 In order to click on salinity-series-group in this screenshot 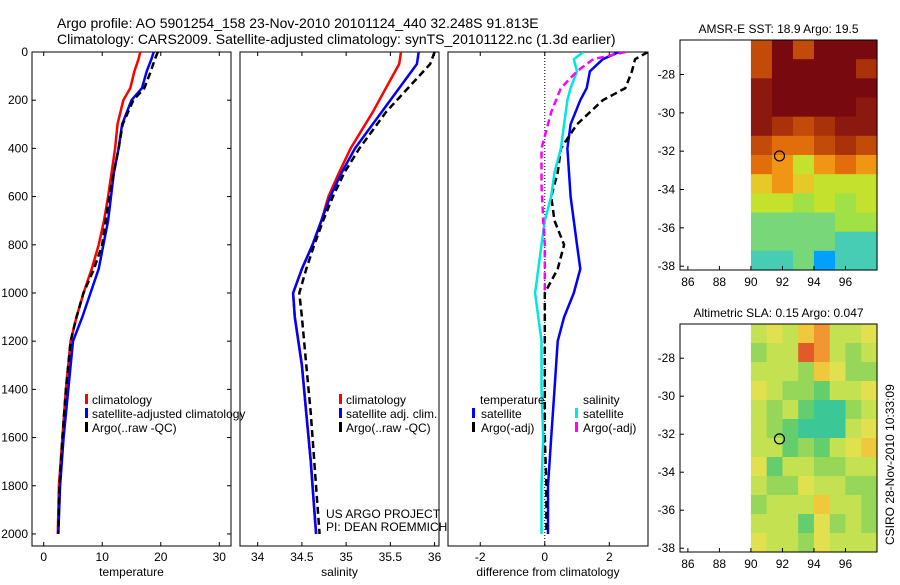, I will do `click(363, 293)`.